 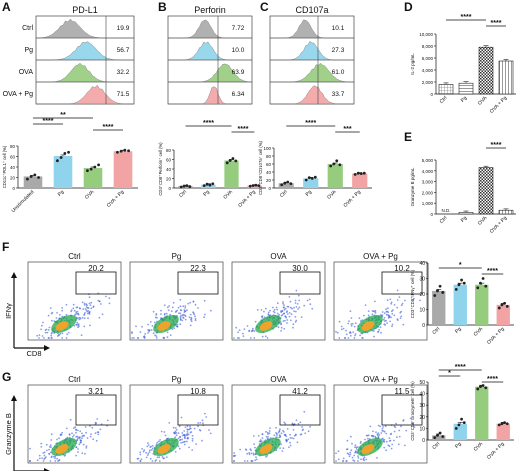 What do you see at coordinates (198, 391) in the screenshot?
I see `flow-gate-value: 10.8` at bounding box center [198, 391].